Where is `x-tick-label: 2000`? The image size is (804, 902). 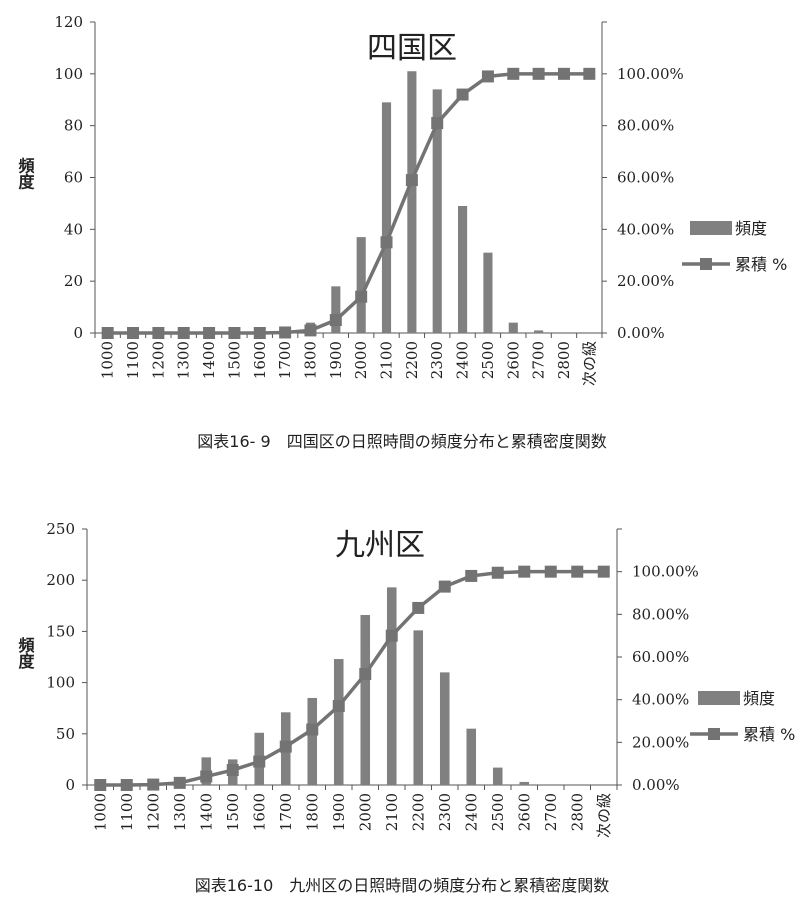
x-tick-label: 2000 is located at coordinates (365, 812).